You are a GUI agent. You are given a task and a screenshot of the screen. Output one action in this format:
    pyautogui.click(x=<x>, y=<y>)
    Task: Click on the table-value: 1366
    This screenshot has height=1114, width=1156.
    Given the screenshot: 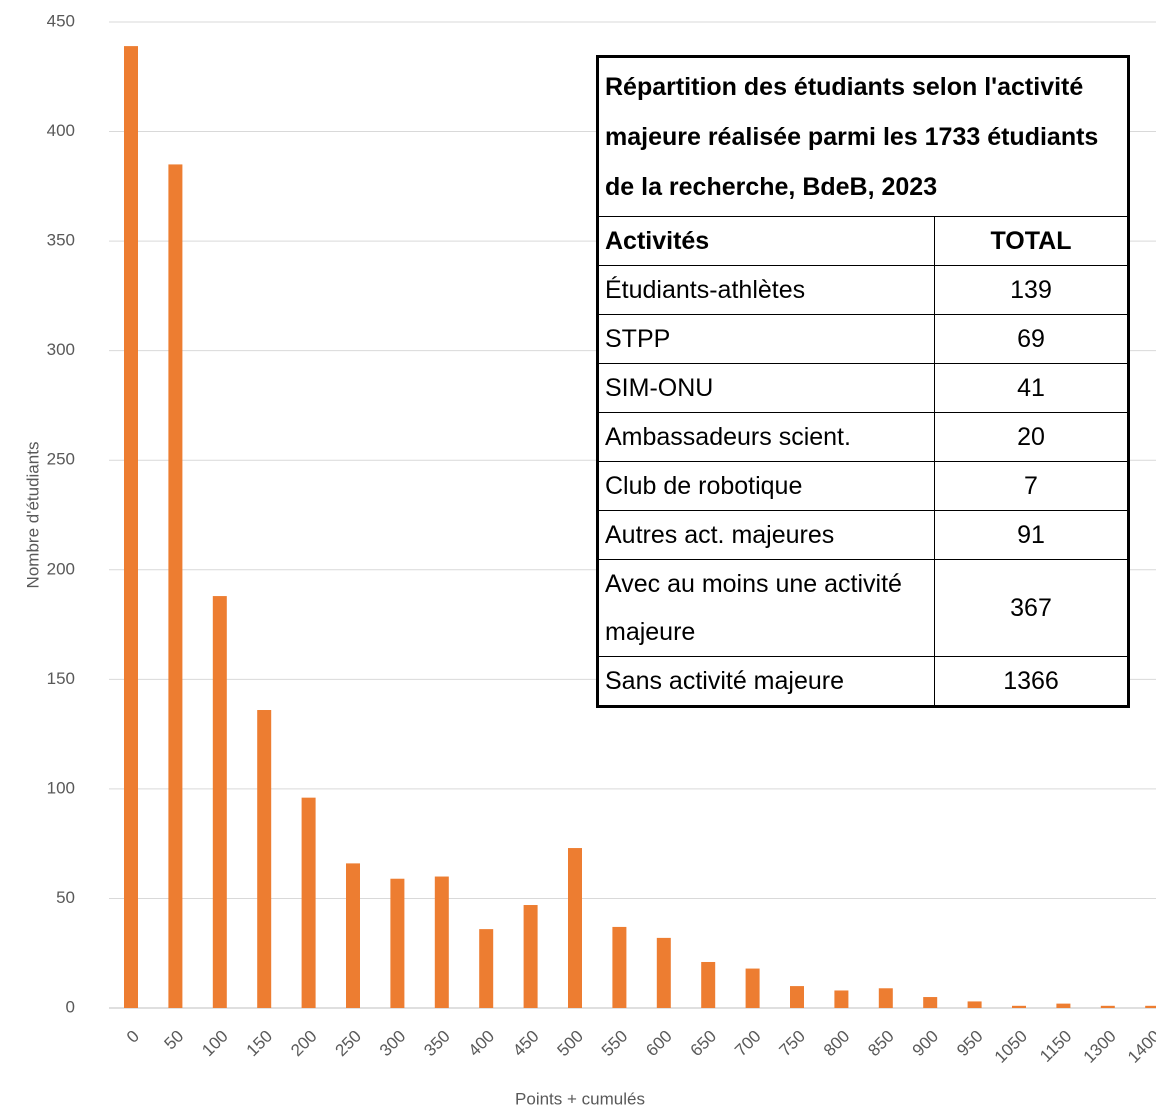 What is the action you would take?
    pyautogui.click(x=1031, y=681)
    